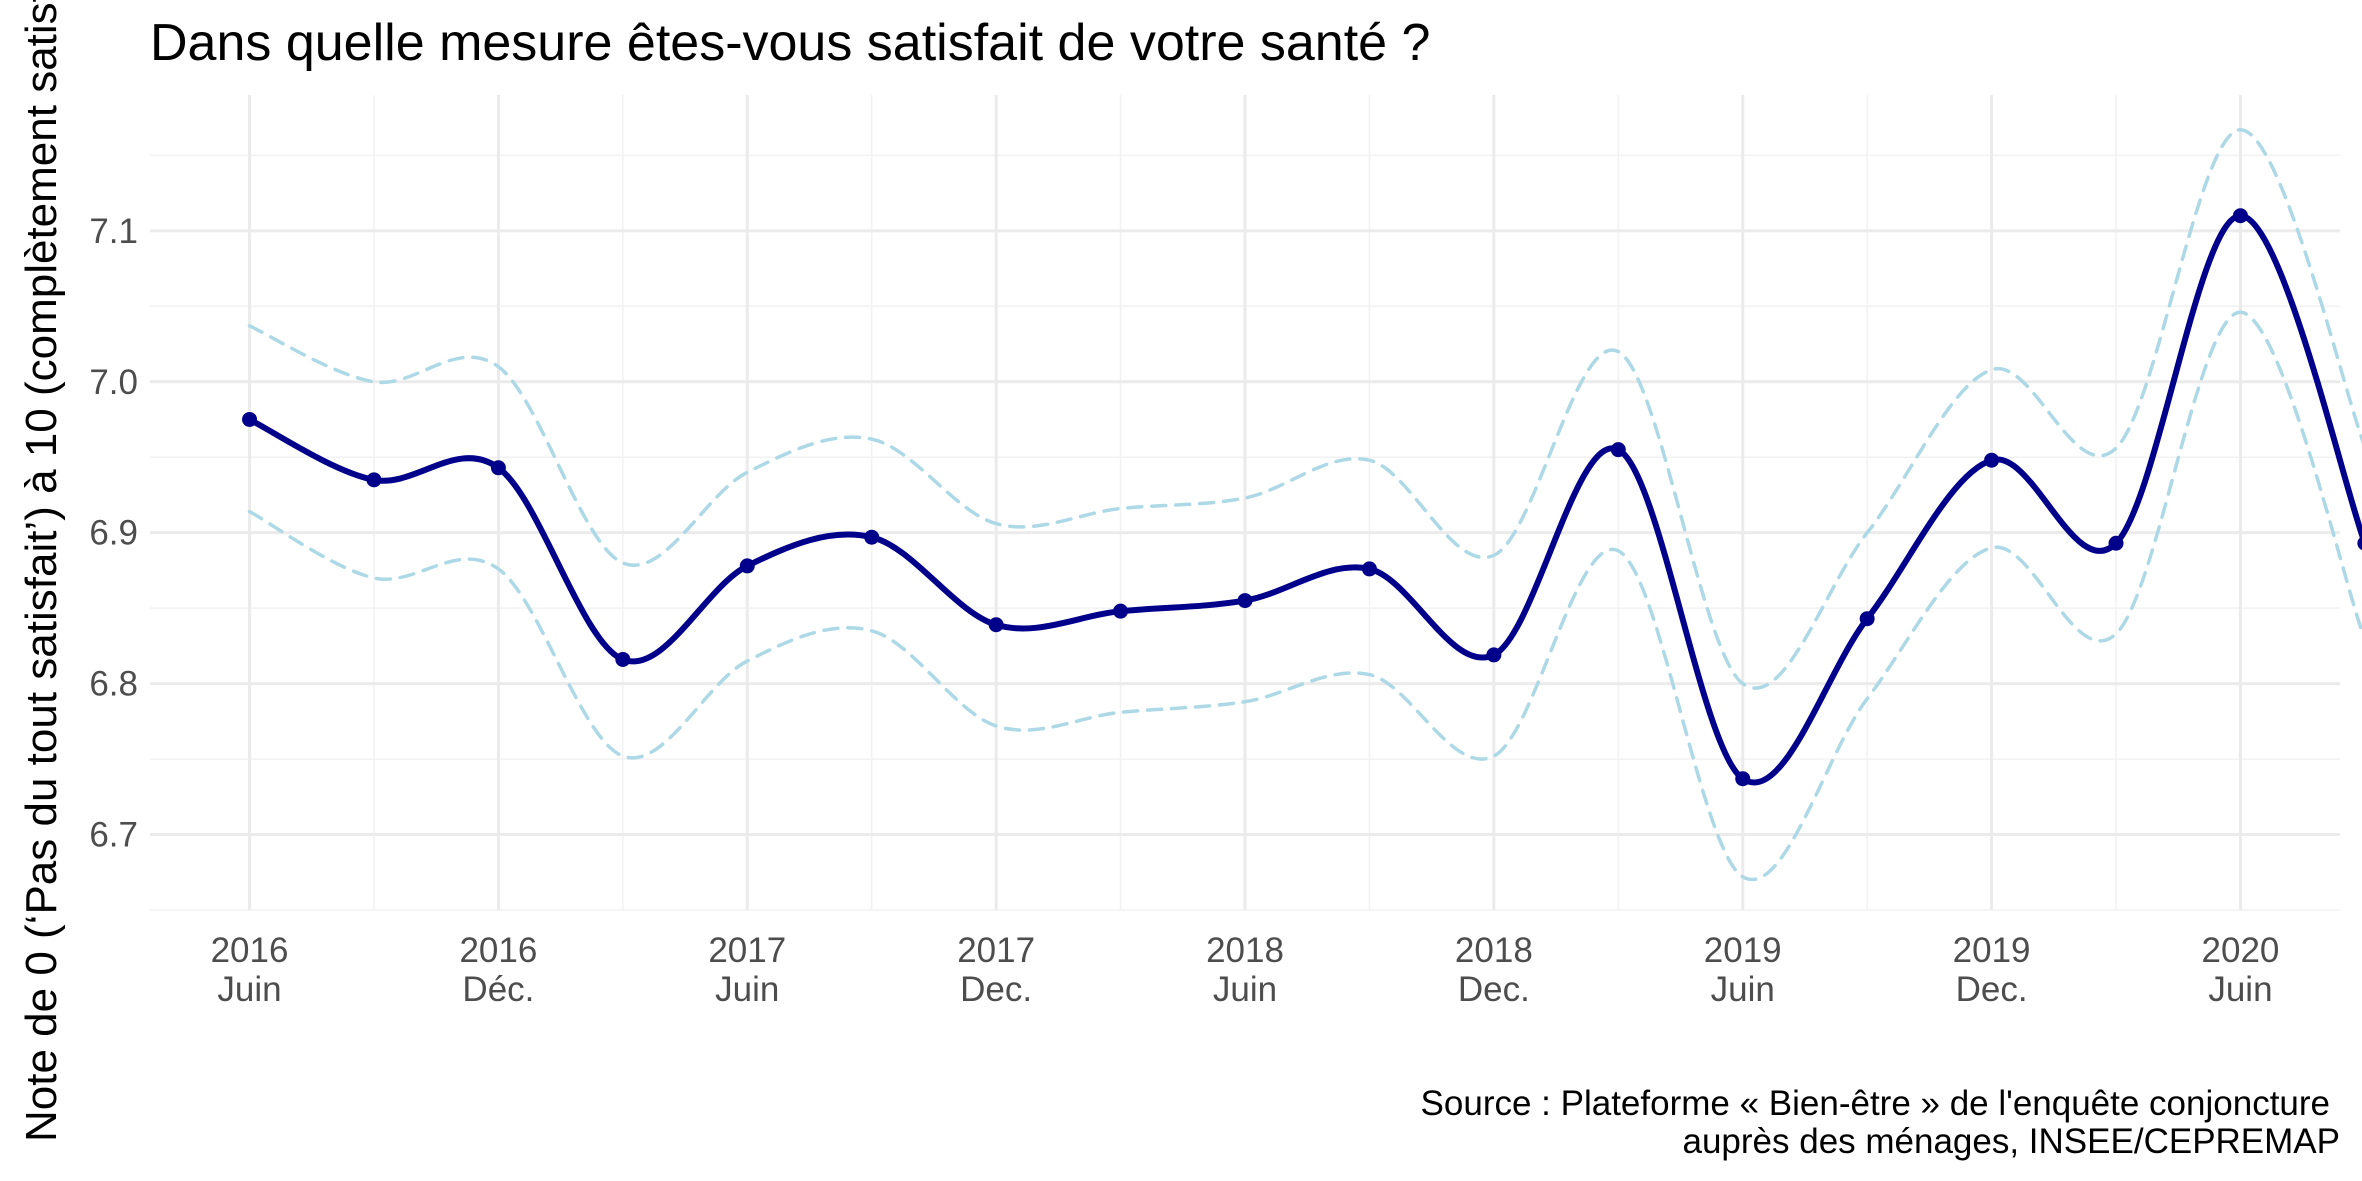 The width and height of the screenshot is (2362, 1181). What do you see at coordinates (2011, 1141) in the screenshot?
I see `caption-line-2: auprès des ménages, INSEE/CEPREMAP` at bounding box center [2011, 1141].